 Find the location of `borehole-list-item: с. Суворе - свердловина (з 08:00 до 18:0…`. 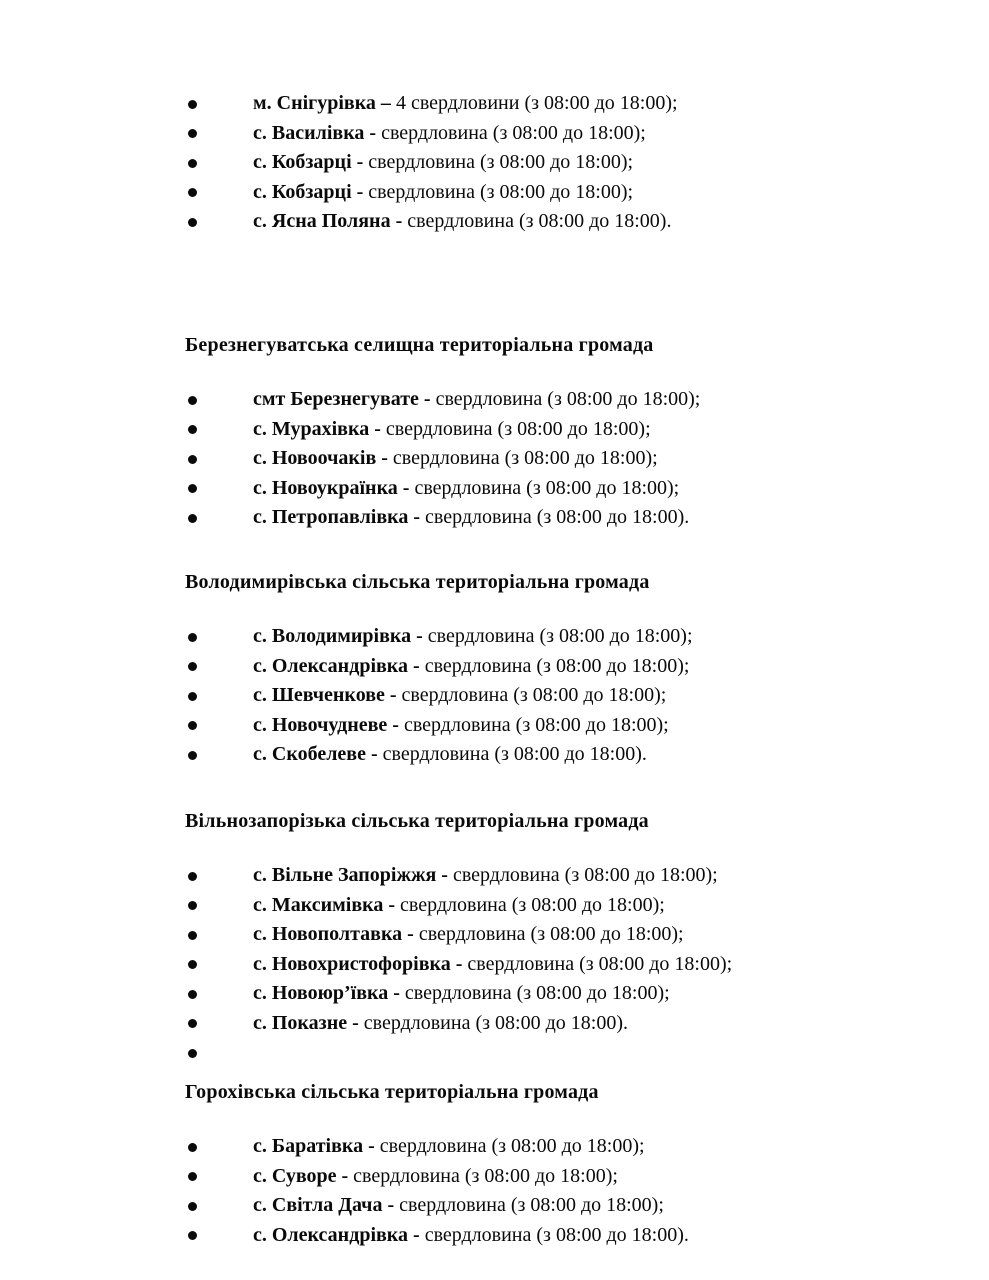

borehole-list-item: с. Суворе - свердловина (з 08:00 до 18:0… is located at coordinates (547, 1177).